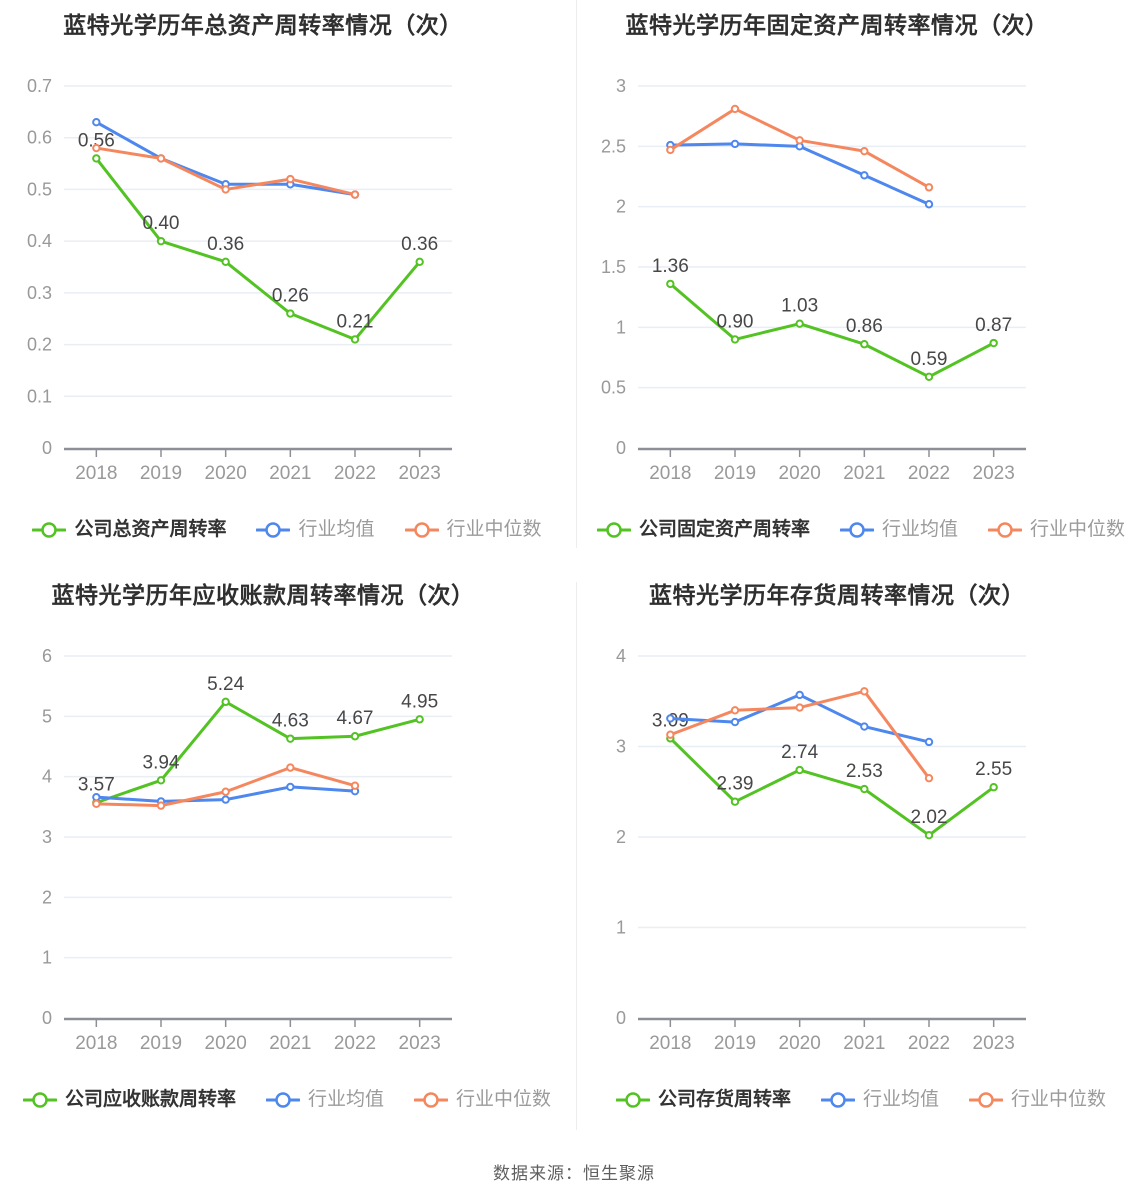 The width and height of the screenshot is (1148, 1202). I want to click on chart-legend: 公司总资产周转率 行业均值 行业中位数, so click(287, 530).